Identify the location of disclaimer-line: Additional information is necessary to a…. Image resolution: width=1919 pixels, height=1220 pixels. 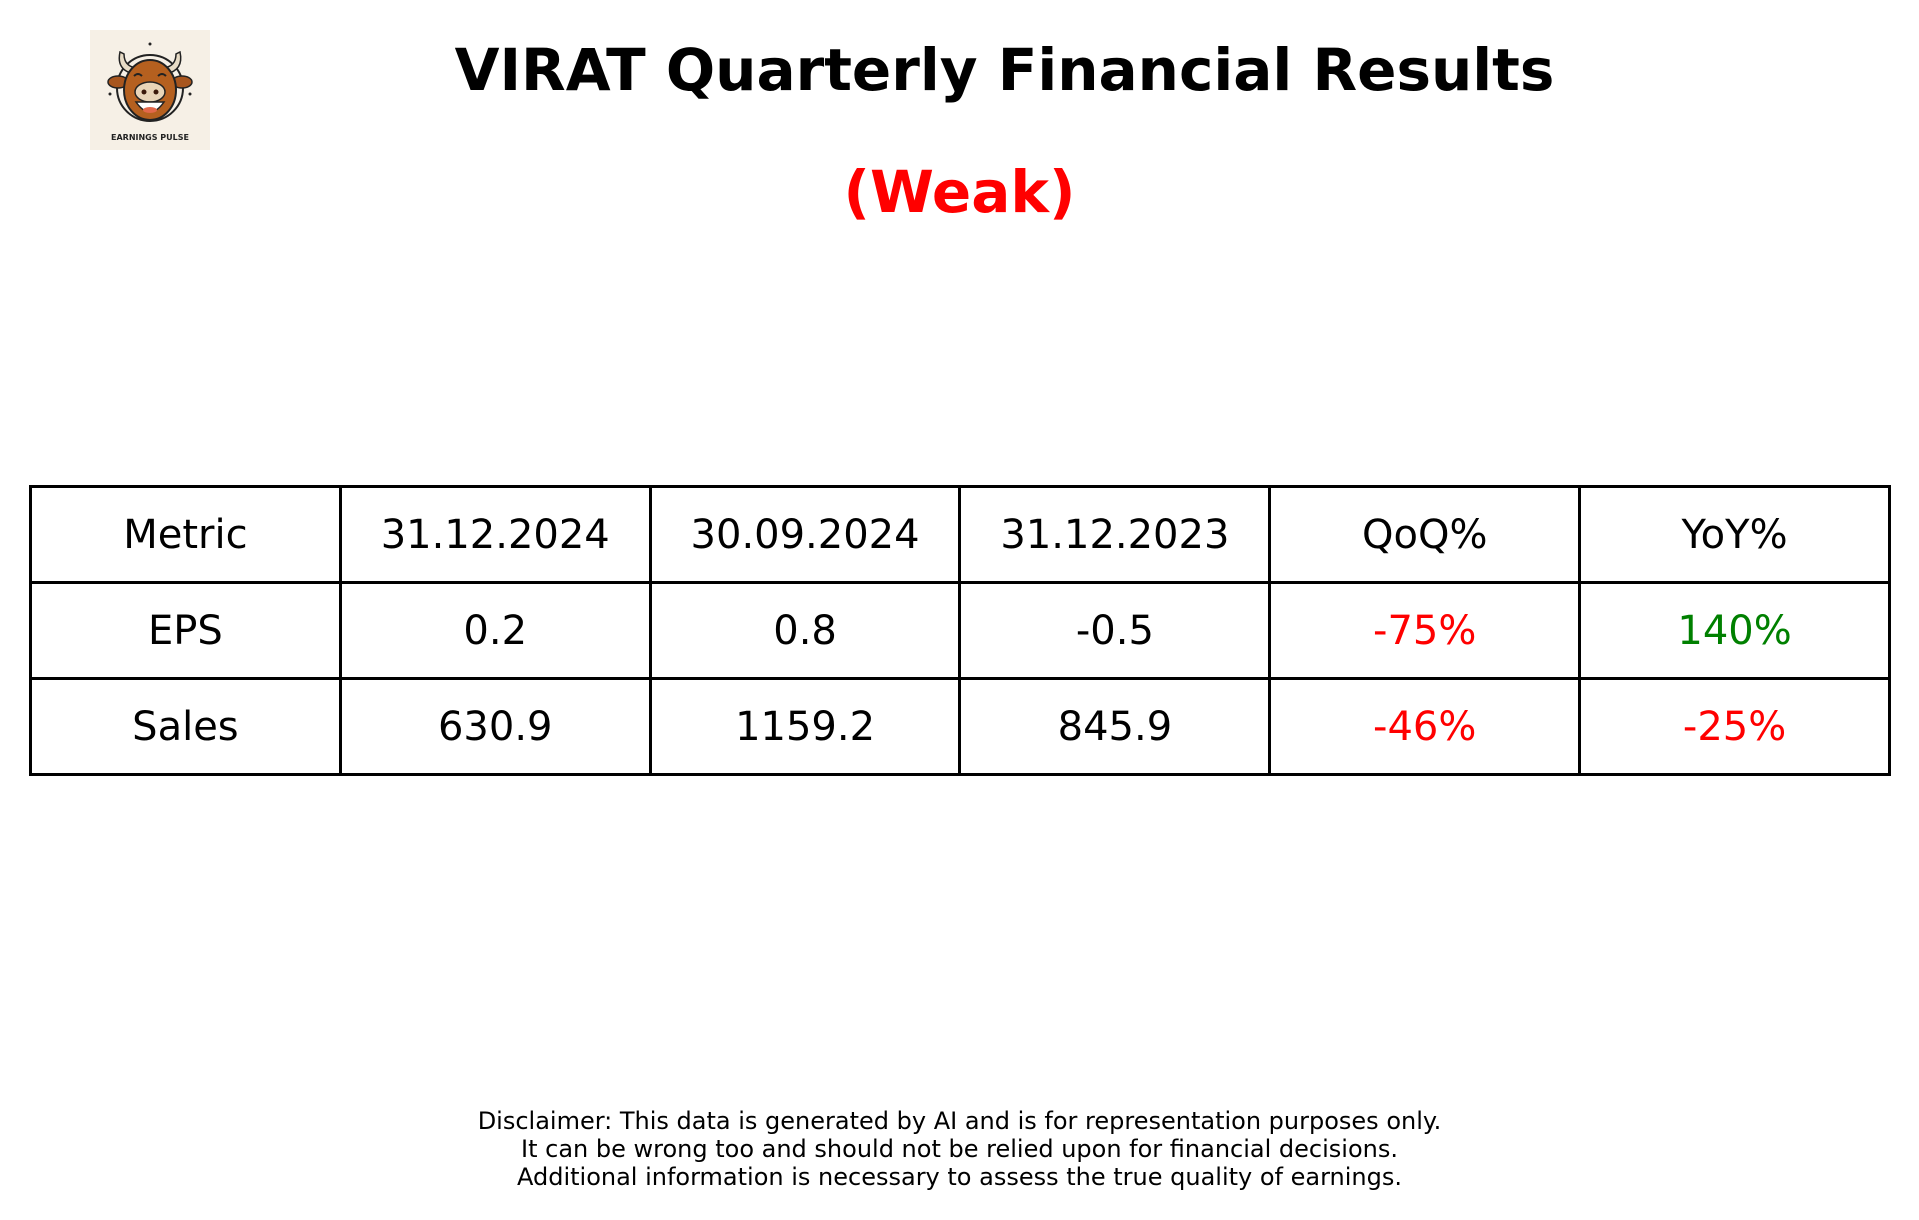
(959, 1177).